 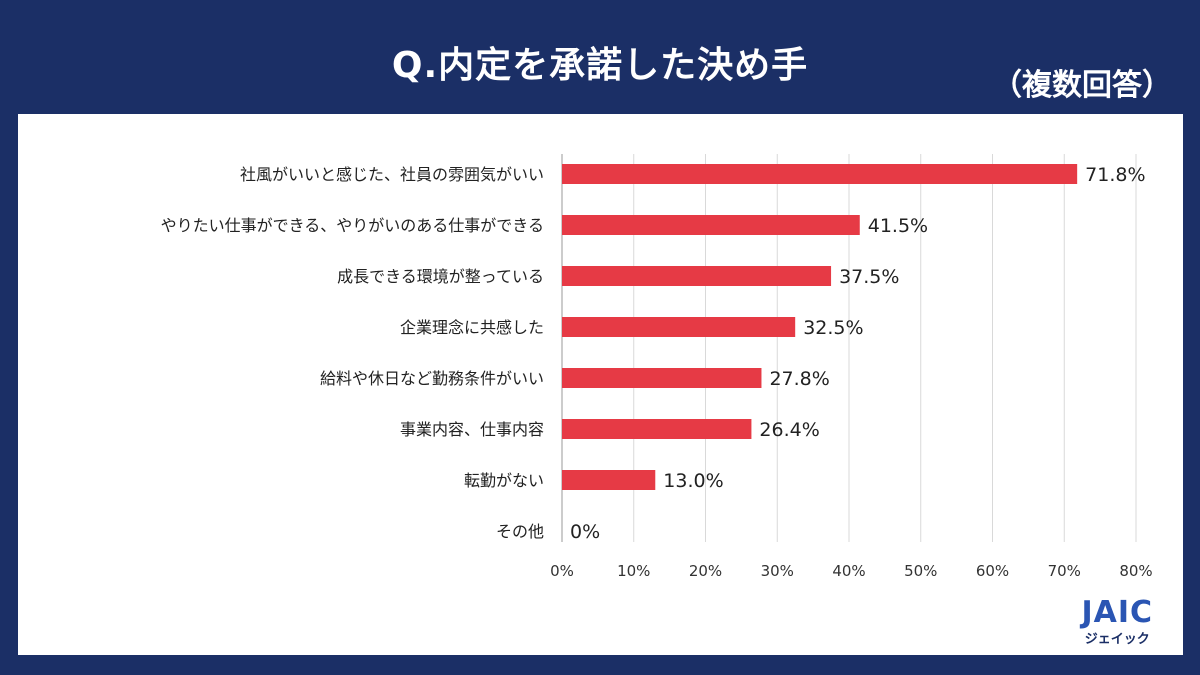 I want to click on category-label: 事業内容、仕事内容, so click(x=472, y=429).